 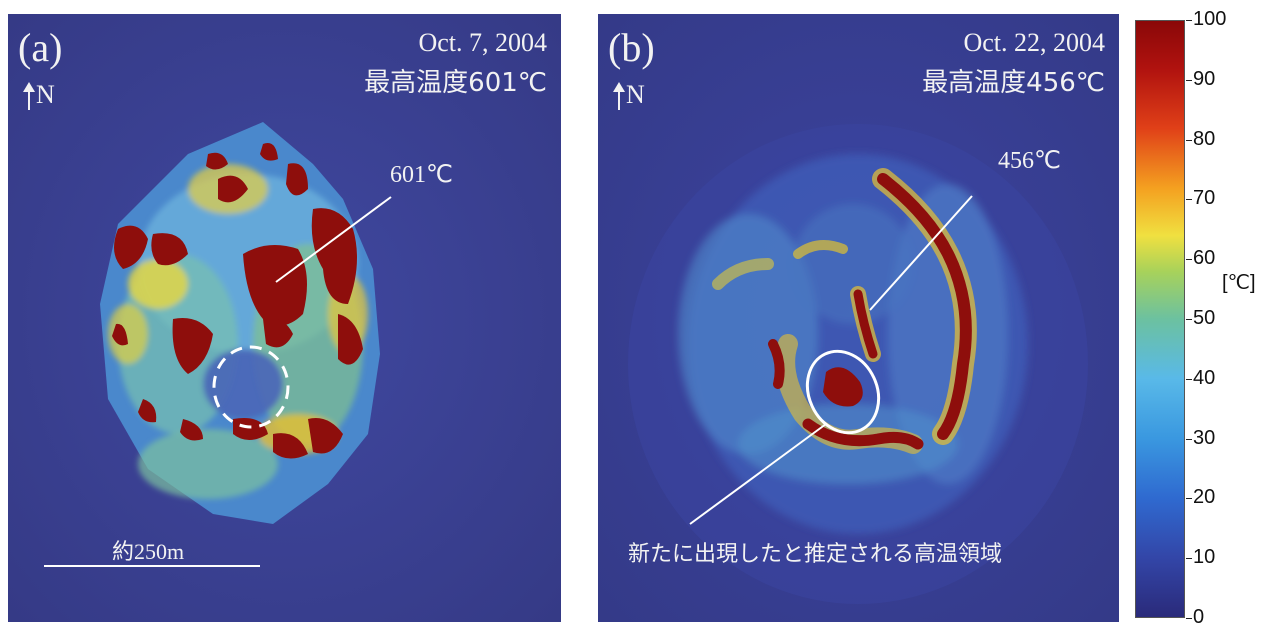 I want to click on color-scale-tick-label: 70, so click(x=1204, y=198).